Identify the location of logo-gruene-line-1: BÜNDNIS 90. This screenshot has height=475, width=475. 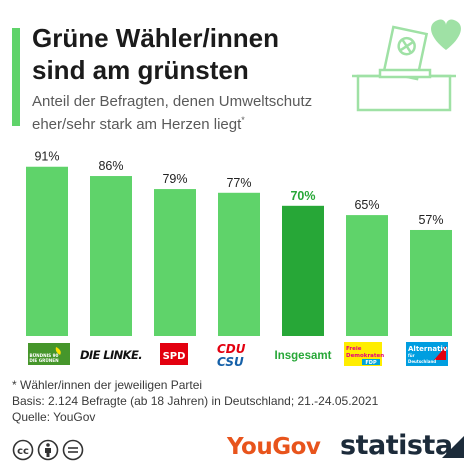
(44, 355).